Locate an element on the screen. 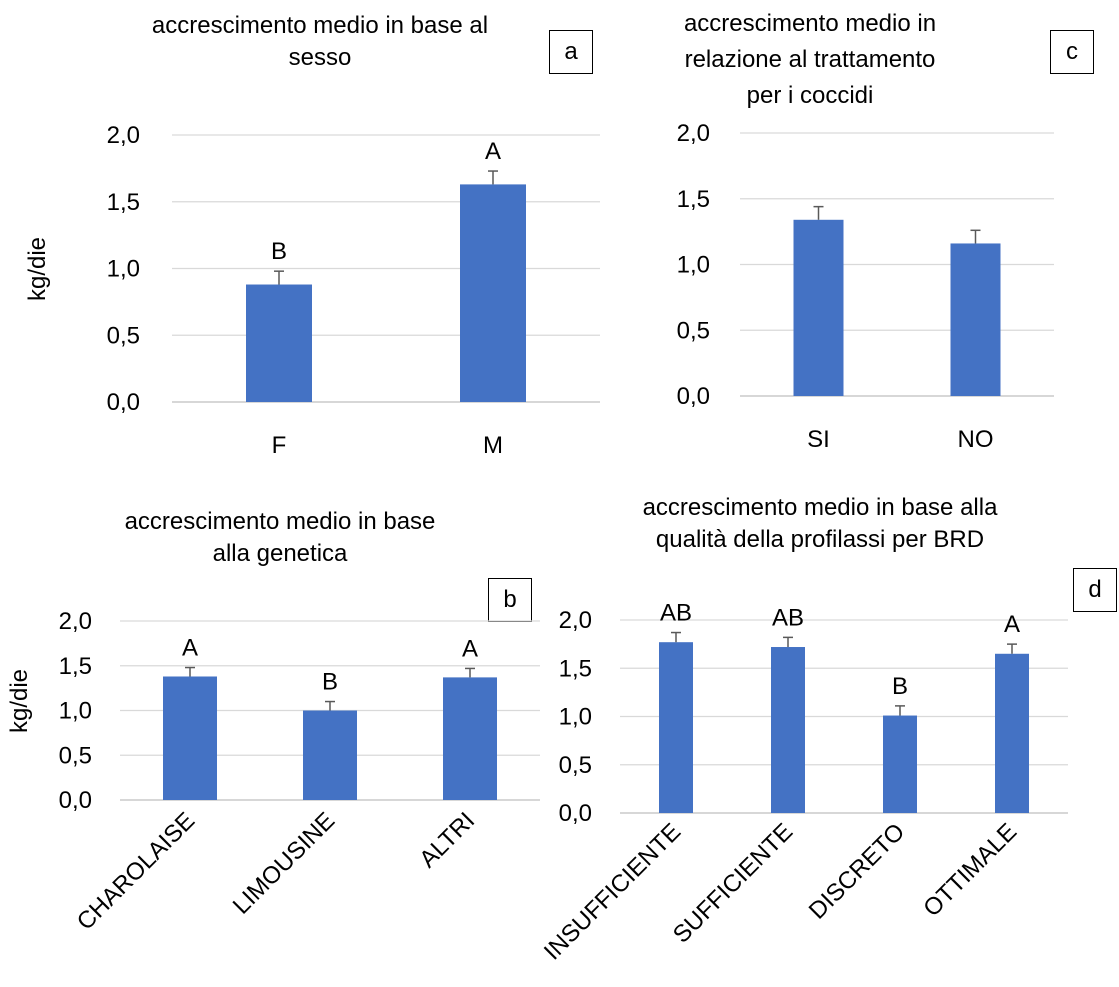 Image resolution: width=1119 pixels, height=987 pixels. x-tick-label: F is located at coordinates (279, 445).